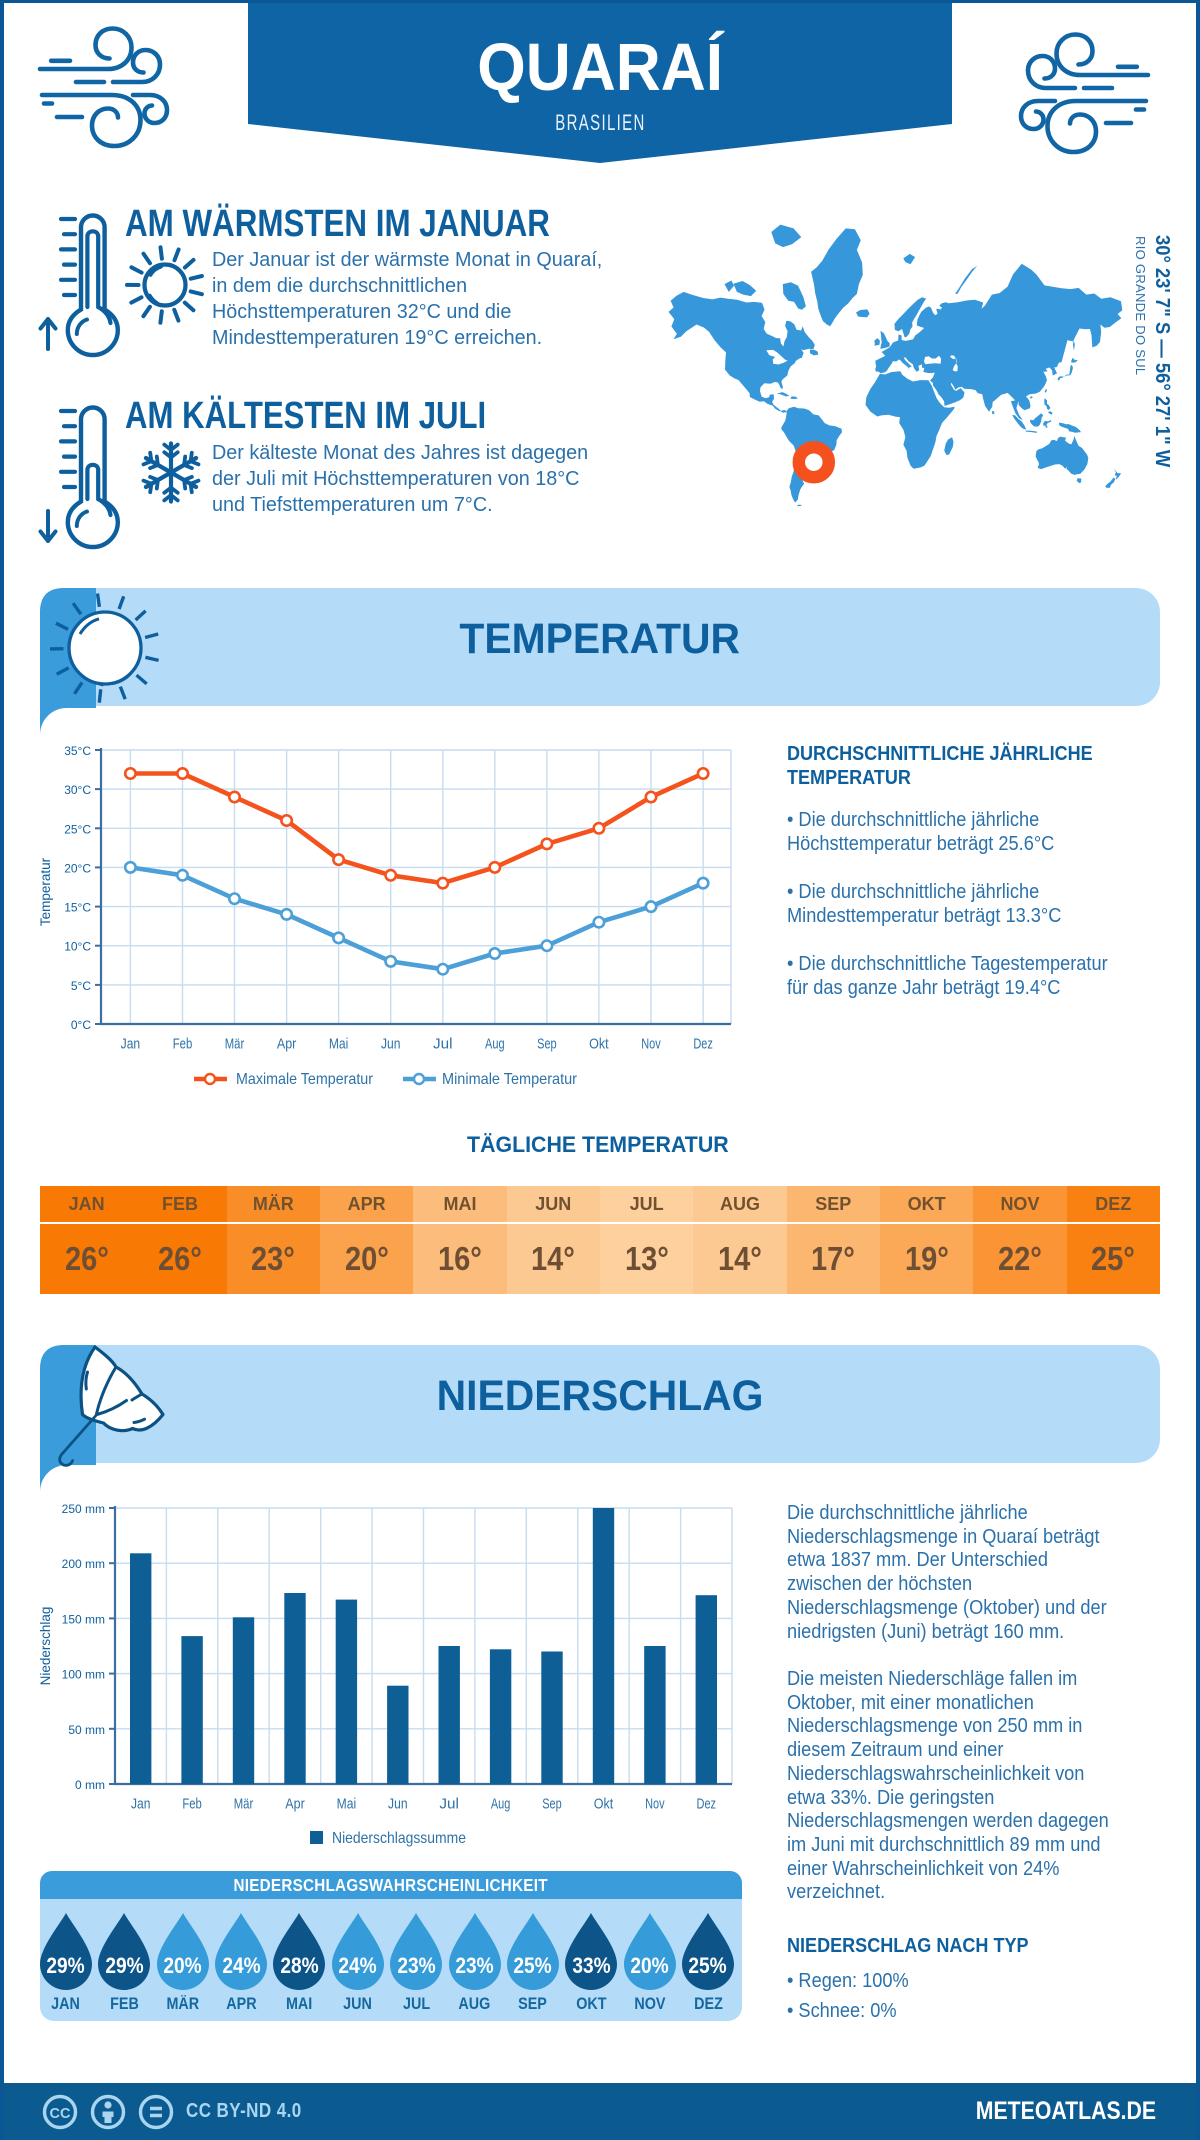  What do you see at coordinates (81, 1025) in the screenshot?
I see `svg-text: 0°C` at bounding box center [81, 1025].